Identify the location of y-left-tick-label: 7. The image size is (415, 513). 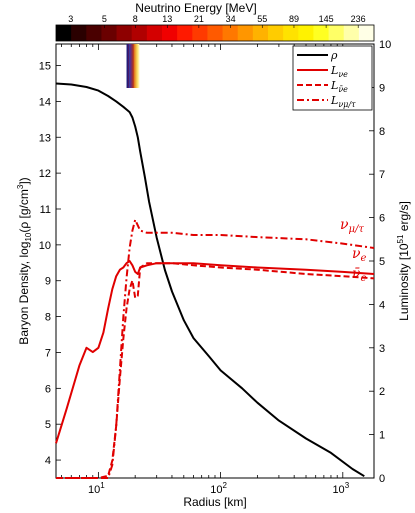
(48, 353).